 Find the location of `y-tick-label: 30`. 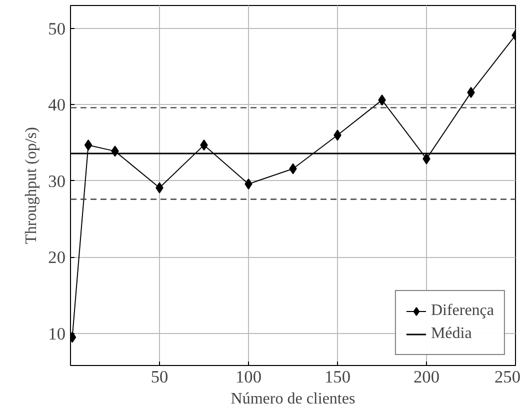

y-tick-label: 30 is located at coordinates (57, 181).